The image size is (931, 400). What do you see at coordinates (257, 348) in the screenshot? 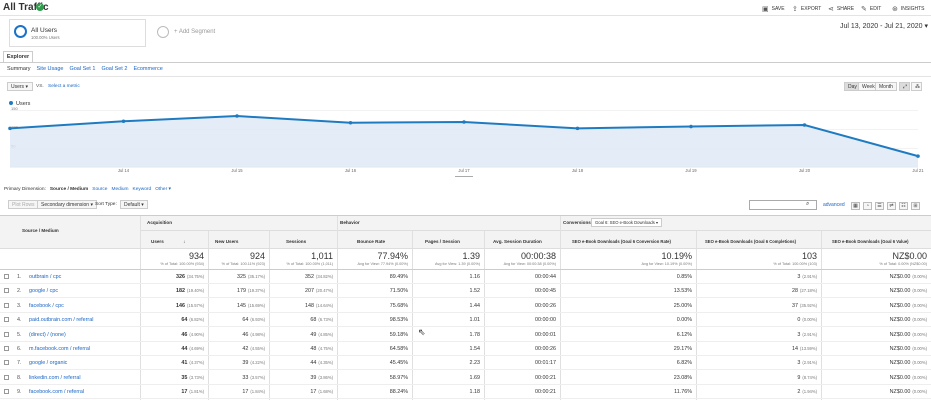
I see `row-new-users-pct: (4.55%)` at bounding box center [257, 348].